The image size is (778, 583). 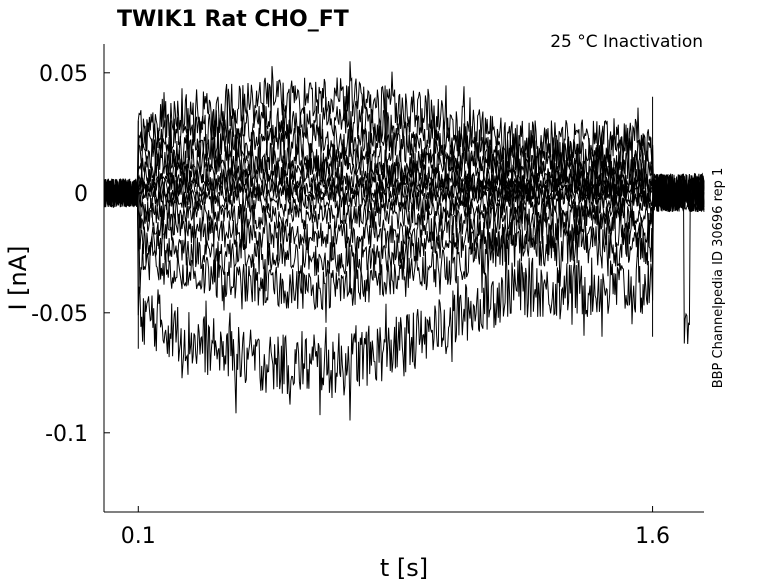 I want to click on y-tick-label: 0, so click(x=81, y=194).